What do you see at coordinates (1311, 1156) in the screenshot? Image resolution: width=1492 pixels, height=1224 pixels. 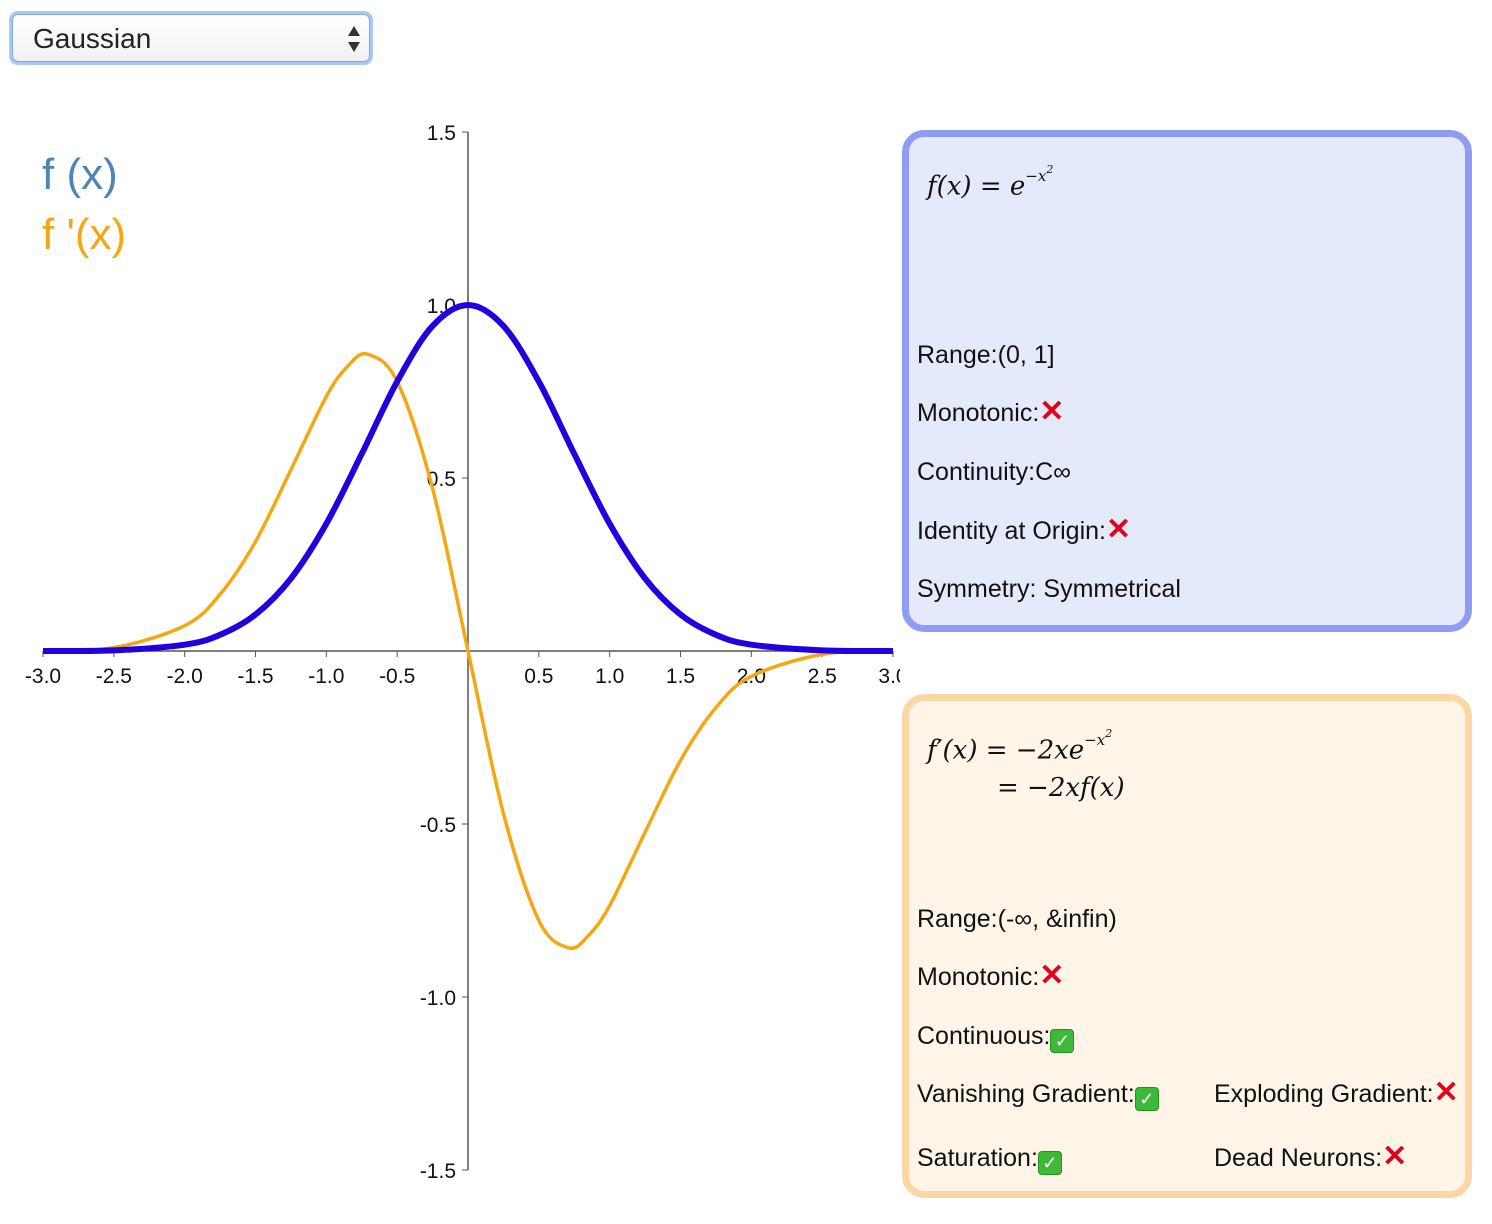 I see `derivative-dead-neurons: Dead Neurons:✕` at bounding box center [1311, 1156].